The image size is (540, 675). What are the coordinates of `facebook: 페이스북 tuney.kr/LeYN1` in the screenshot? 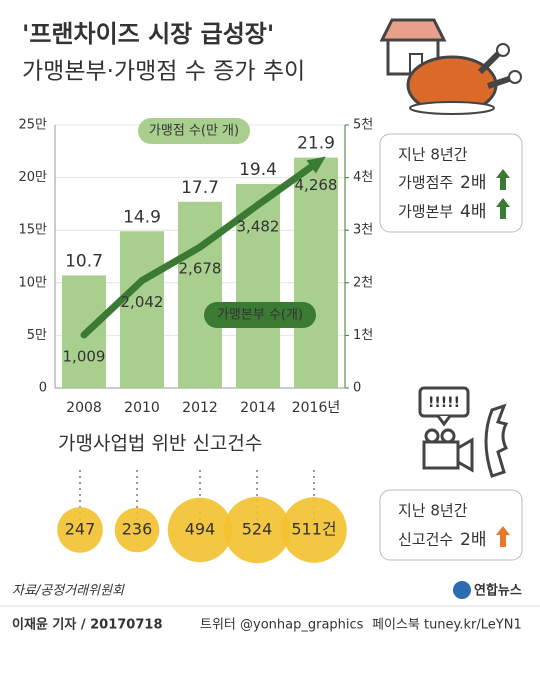 It's located at (447, 625).